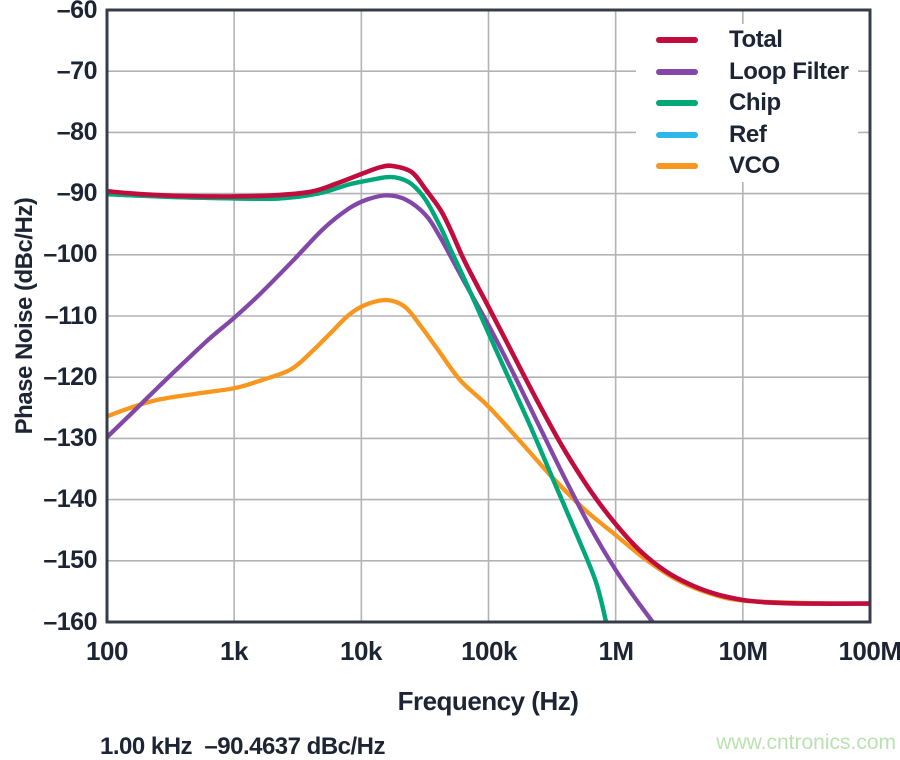 The image size is (900, 760). Describe the element at coordinates (70, 437) in the screenshot. I see `y-tick-label: –130` at that location.